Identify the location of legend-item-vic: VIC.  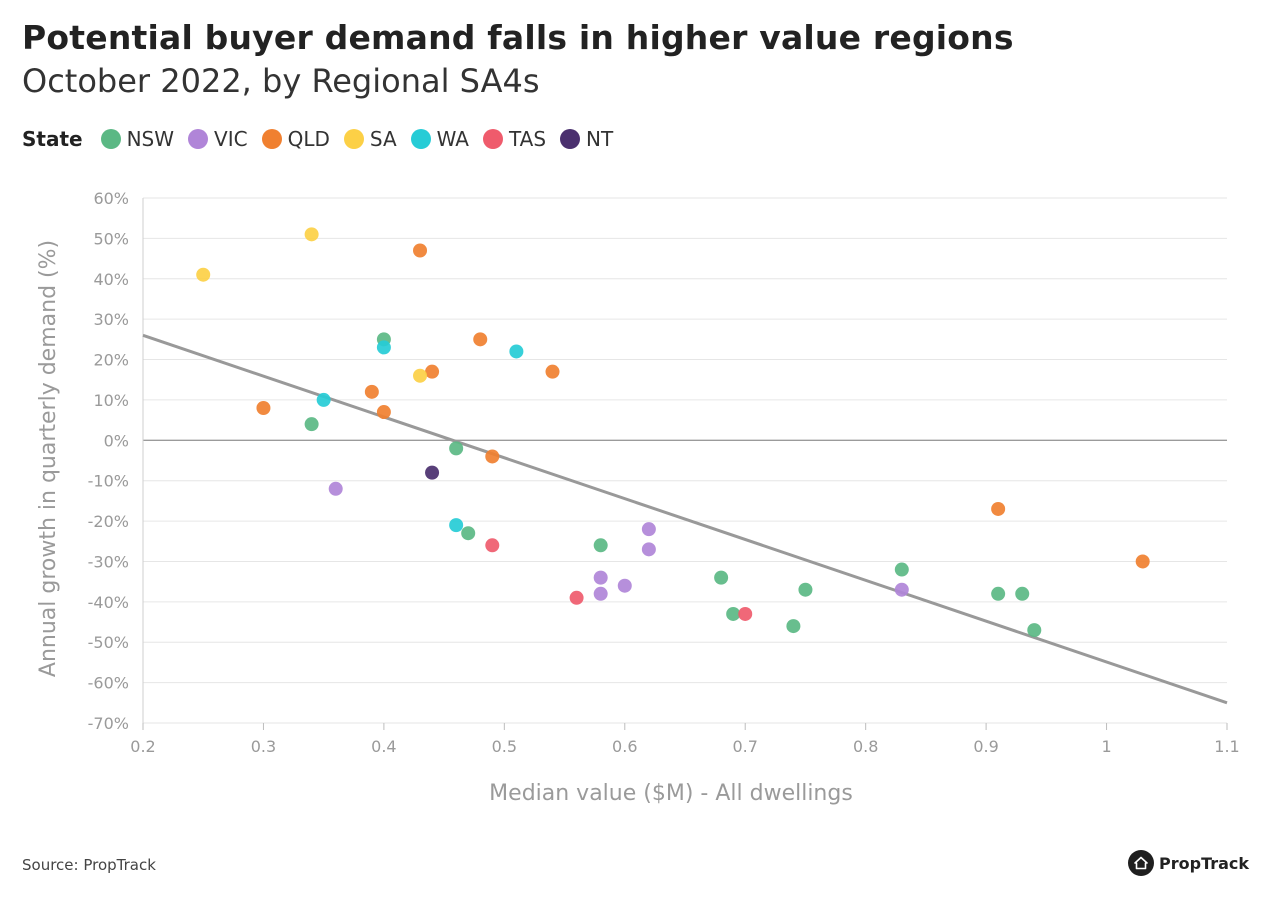
(218, 139).